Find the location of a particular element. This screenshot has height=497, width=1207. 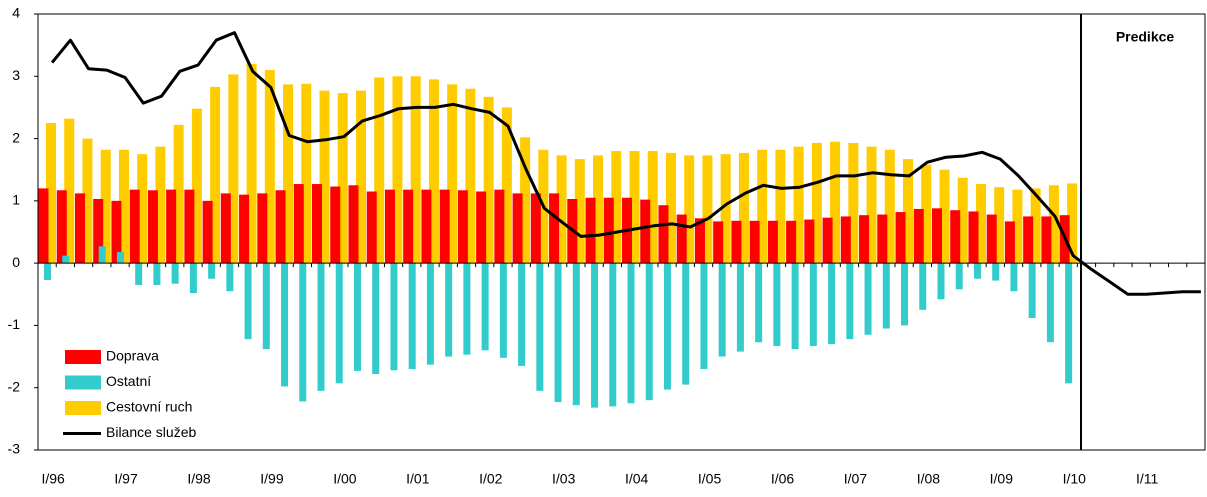

y-tick-label: 4 is located at coordinates (16, 13).